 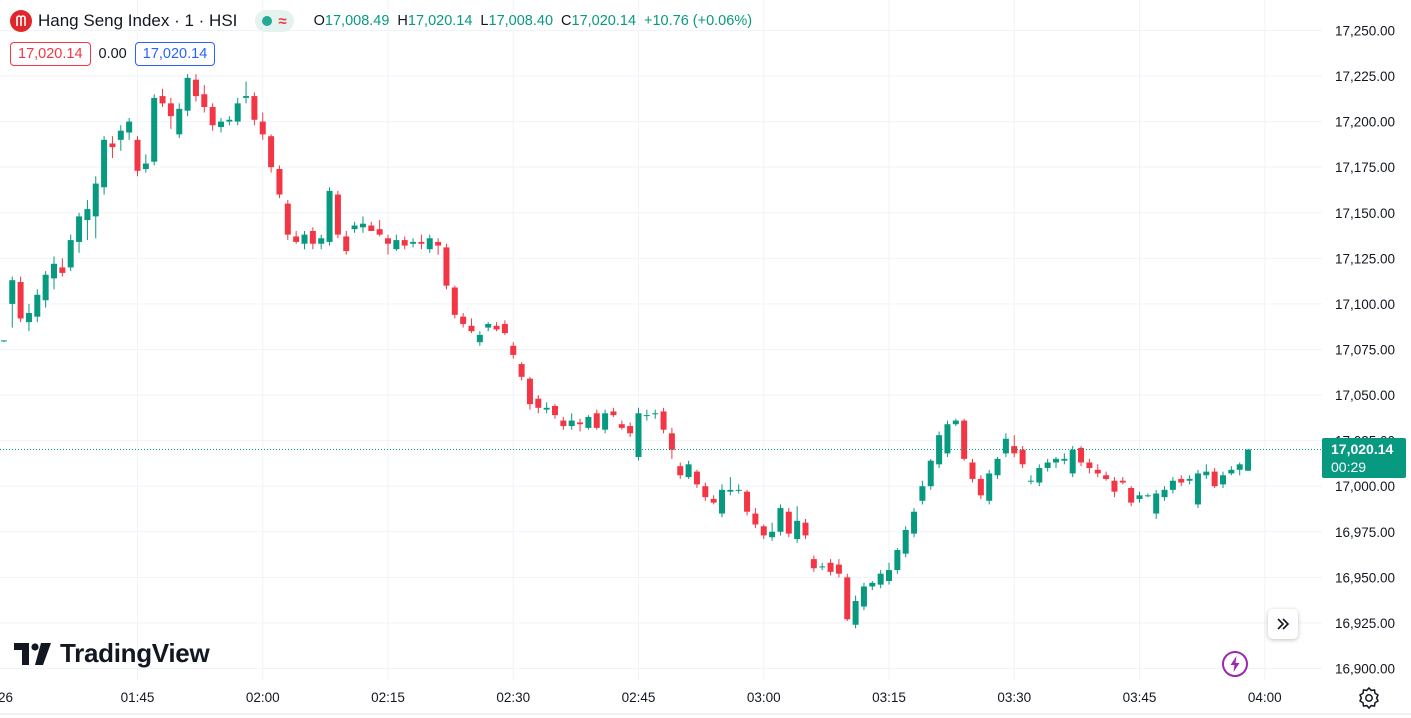 What do you see at coordinates (274, 21) in the screenshot?
I see `market-status-pill: ≈` at bounding box center [274, 21].